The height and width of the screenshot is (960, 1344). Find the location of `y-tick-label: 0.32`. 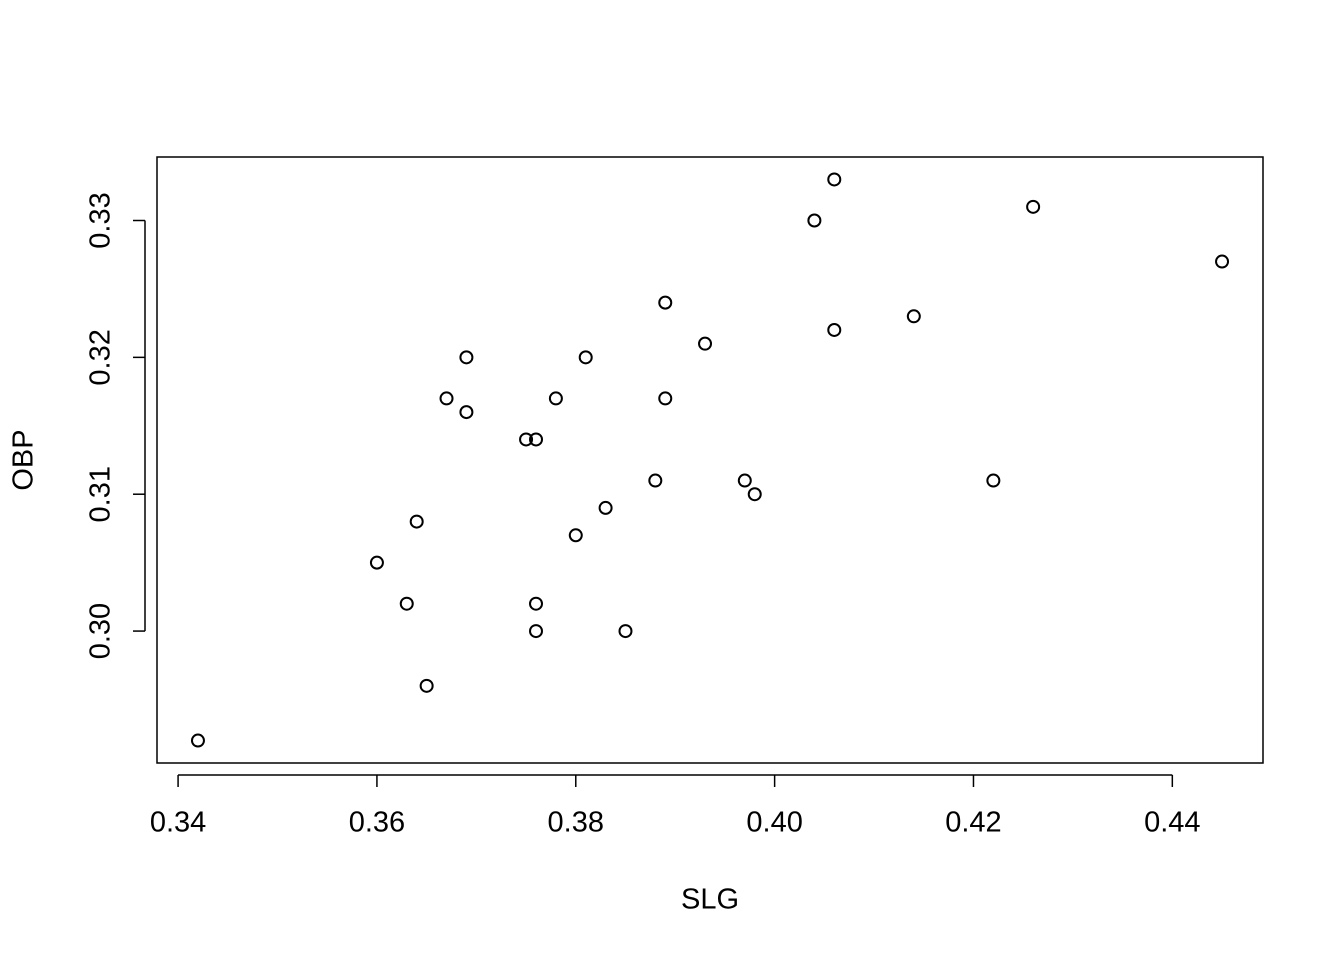

y-tick-label: 0.32 is located at coordinates (101, 357).